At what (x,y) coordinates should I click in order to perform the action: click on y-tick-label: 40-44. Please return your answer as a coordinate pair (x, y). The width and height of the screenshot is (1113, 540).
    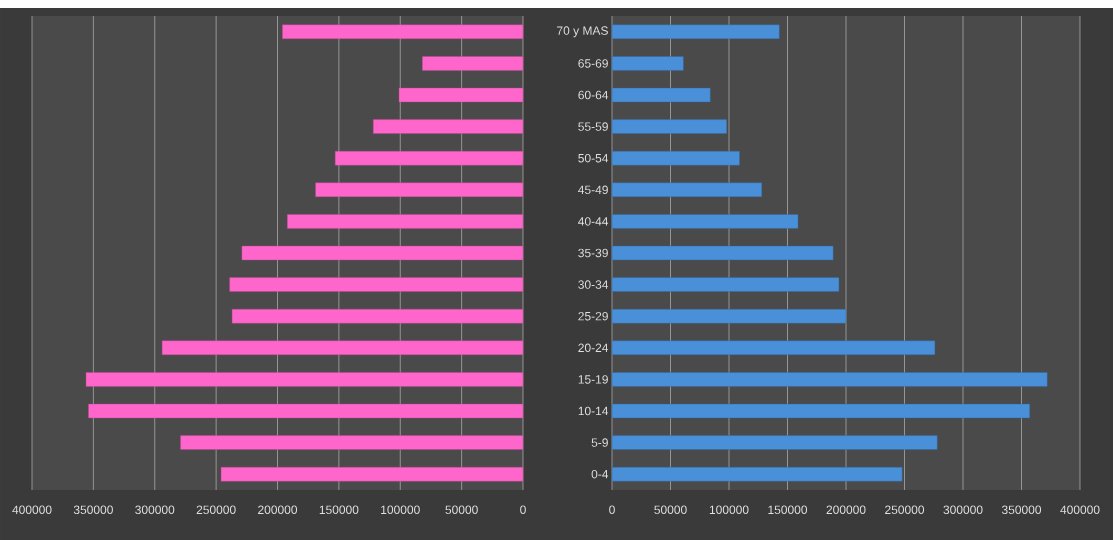
    Looking at the image, I should click on (593, 221).